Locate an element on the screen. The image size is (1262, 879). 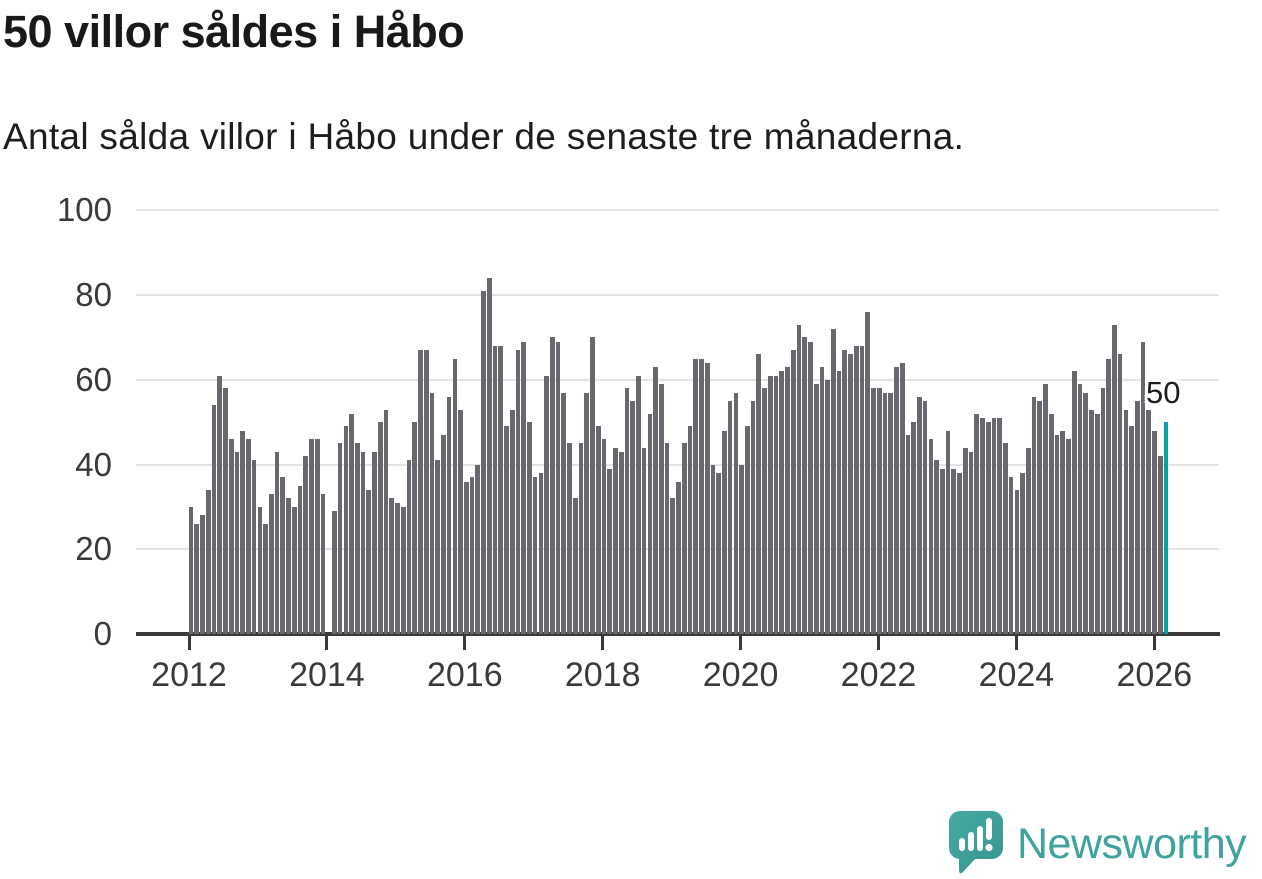
newsworthy-logo-text: Newsworthy is located at coordinates (1132, 843).